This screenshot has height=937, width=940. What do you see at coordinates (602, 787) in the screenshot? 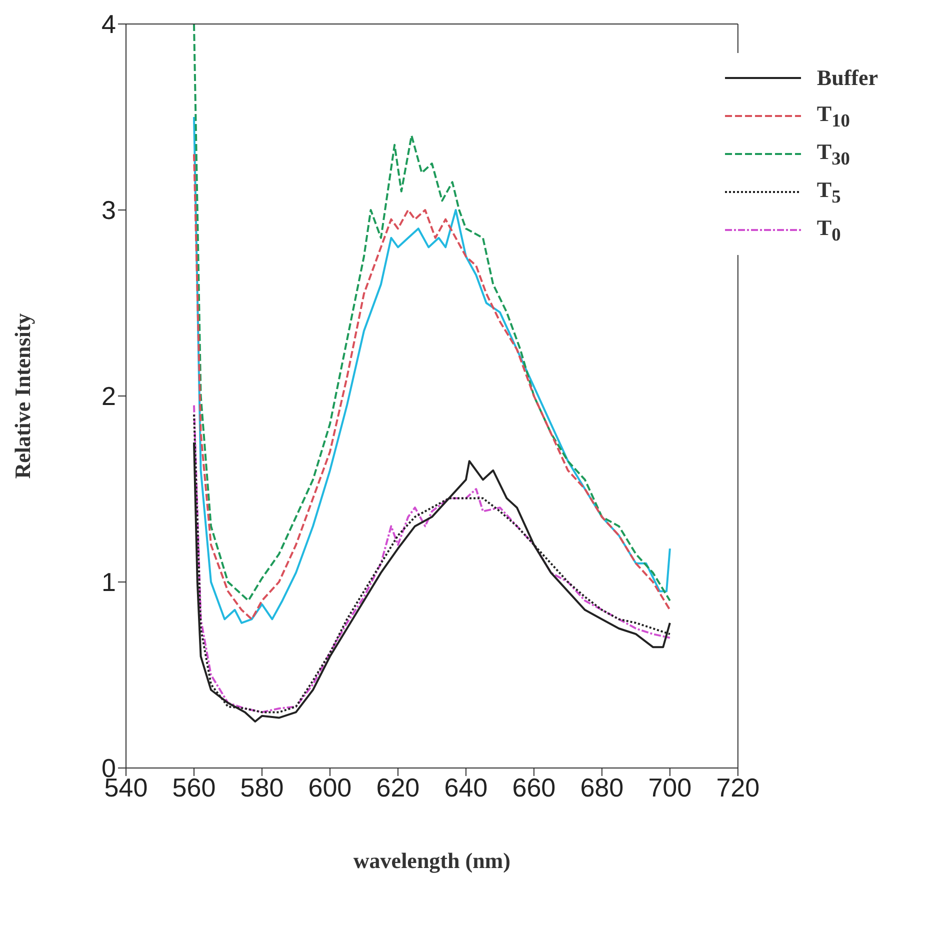
I see `x-tick-label: 680` at bounding box center [602, 787].